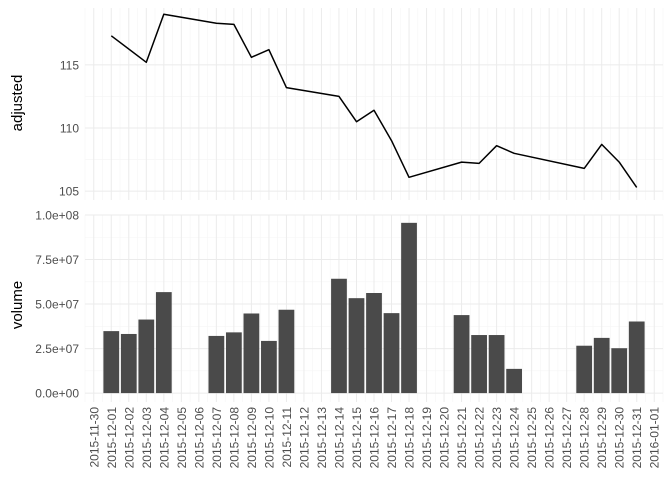 The width and height of the screenshot is (672, 480). What do you see at coordinates (304, 438) in the screenshot?
I see `x-tick-label: 2015-12-12` at bounding box center [304, 438].